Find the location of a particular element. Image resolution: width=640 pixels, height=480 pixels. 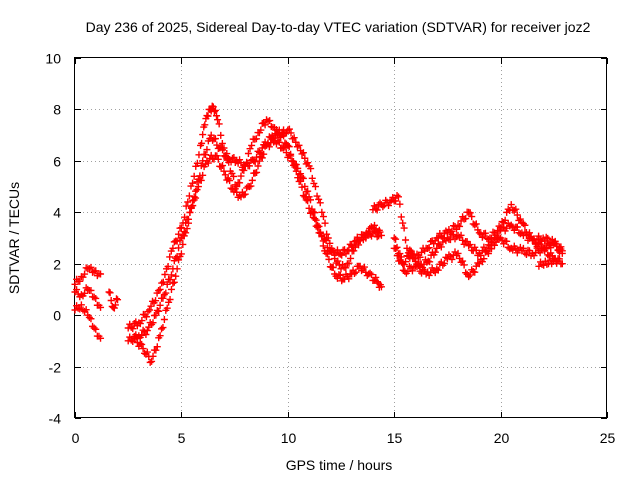

y-tick-label: 10 is located at coordinates (53, 59).